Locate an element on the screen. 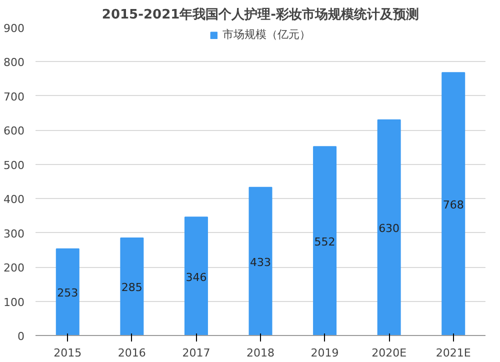 The height and width of the screenshot is (362, 500). y-tick-label: 500 is located at coordinates (14, 165).